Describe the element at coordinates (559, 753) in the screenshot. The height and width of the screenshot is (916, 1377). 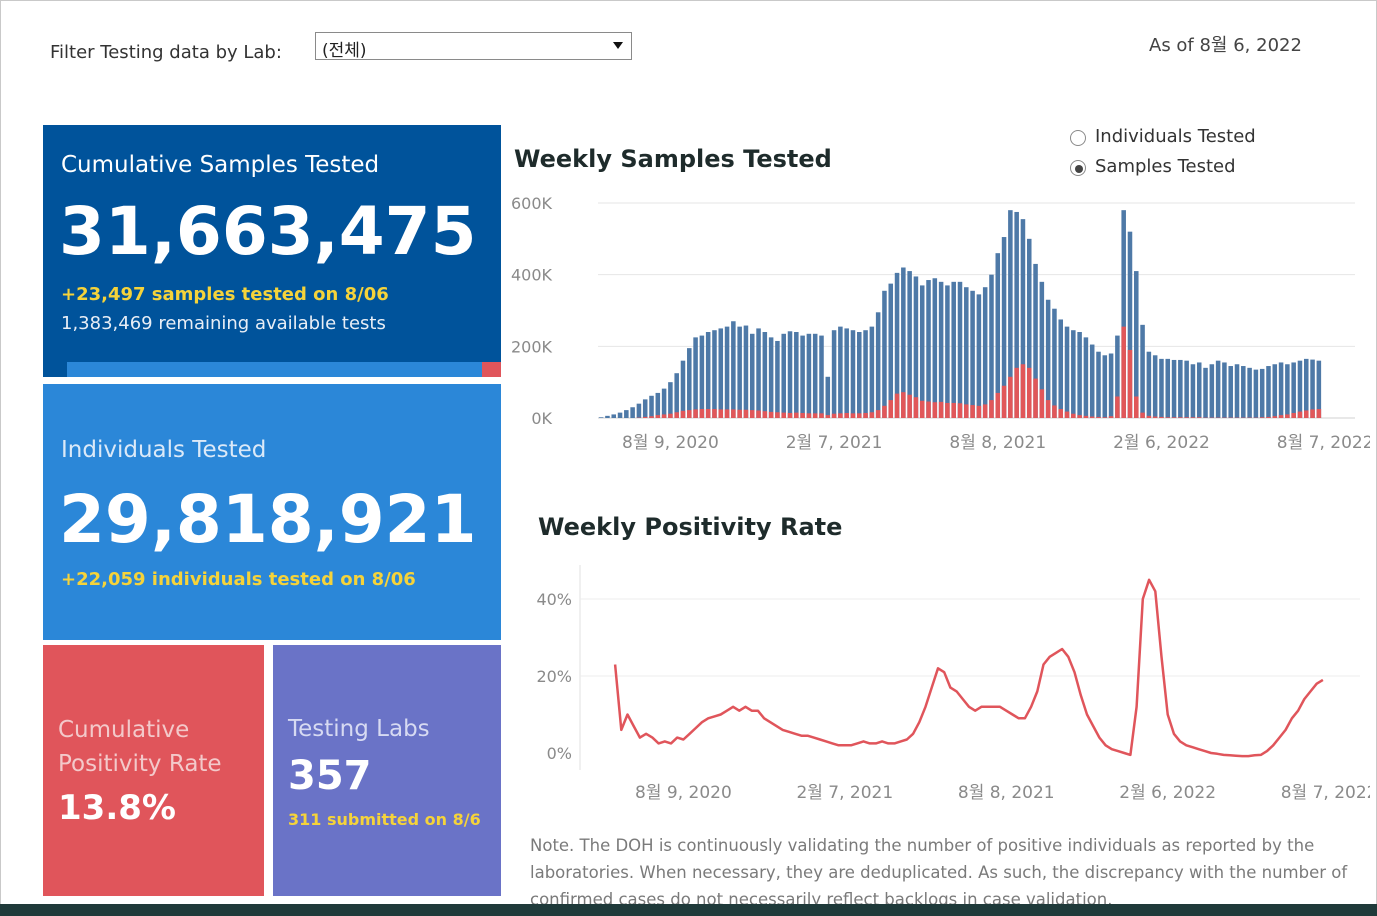
I see `y-tick-label: 0%` at that location.